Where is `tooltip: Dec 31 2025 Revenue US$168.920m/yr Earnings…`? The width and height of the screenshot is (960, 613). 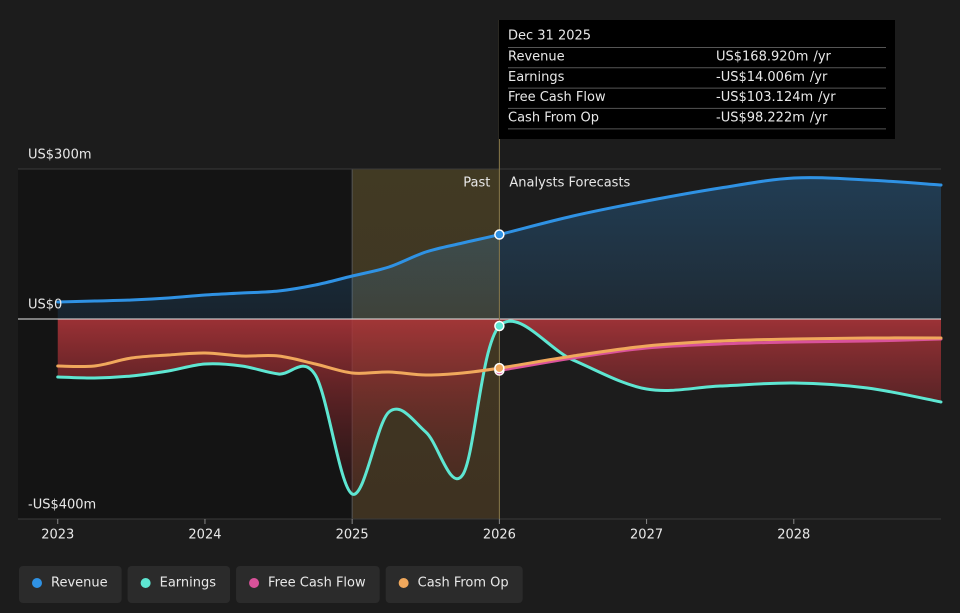
tooltip: Dec 31 2025 Revenue US$168.920m/yr Earnings… is located at coordinates (697, 79).